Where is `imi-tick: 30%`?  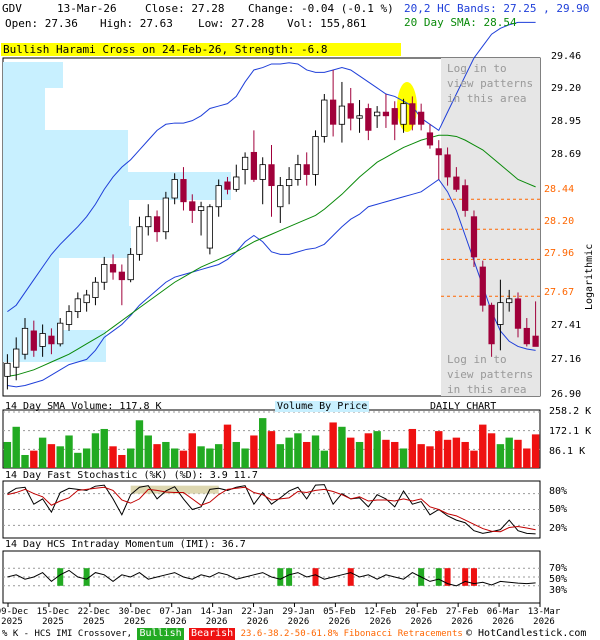
imi-tick: 30% is located at coordinates (558, 590).